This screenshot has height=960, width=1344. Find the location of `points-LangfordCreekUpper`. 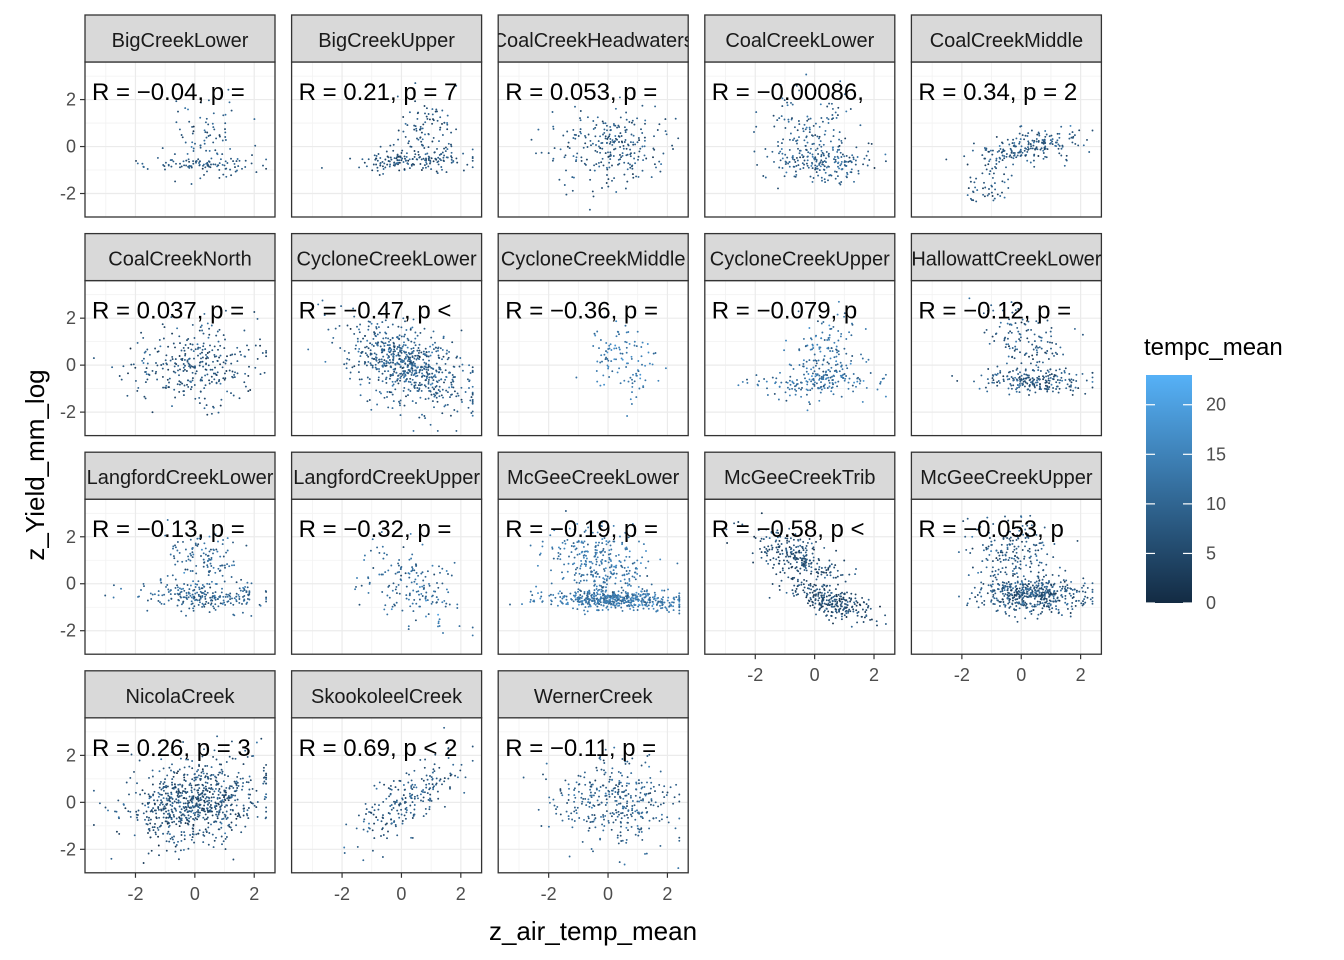

points-LangfordCreekUpper is located at coordinates (414, 584).